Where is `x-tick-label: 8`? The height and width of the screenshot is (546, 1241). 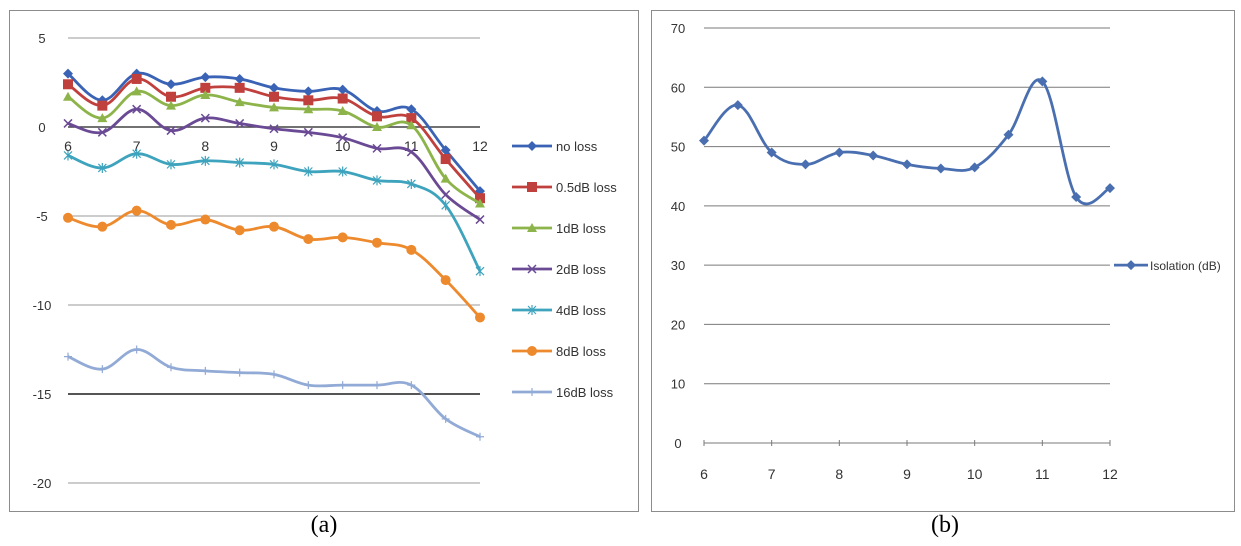
x-tick-label: 8 is located at coordinates (839, 474).